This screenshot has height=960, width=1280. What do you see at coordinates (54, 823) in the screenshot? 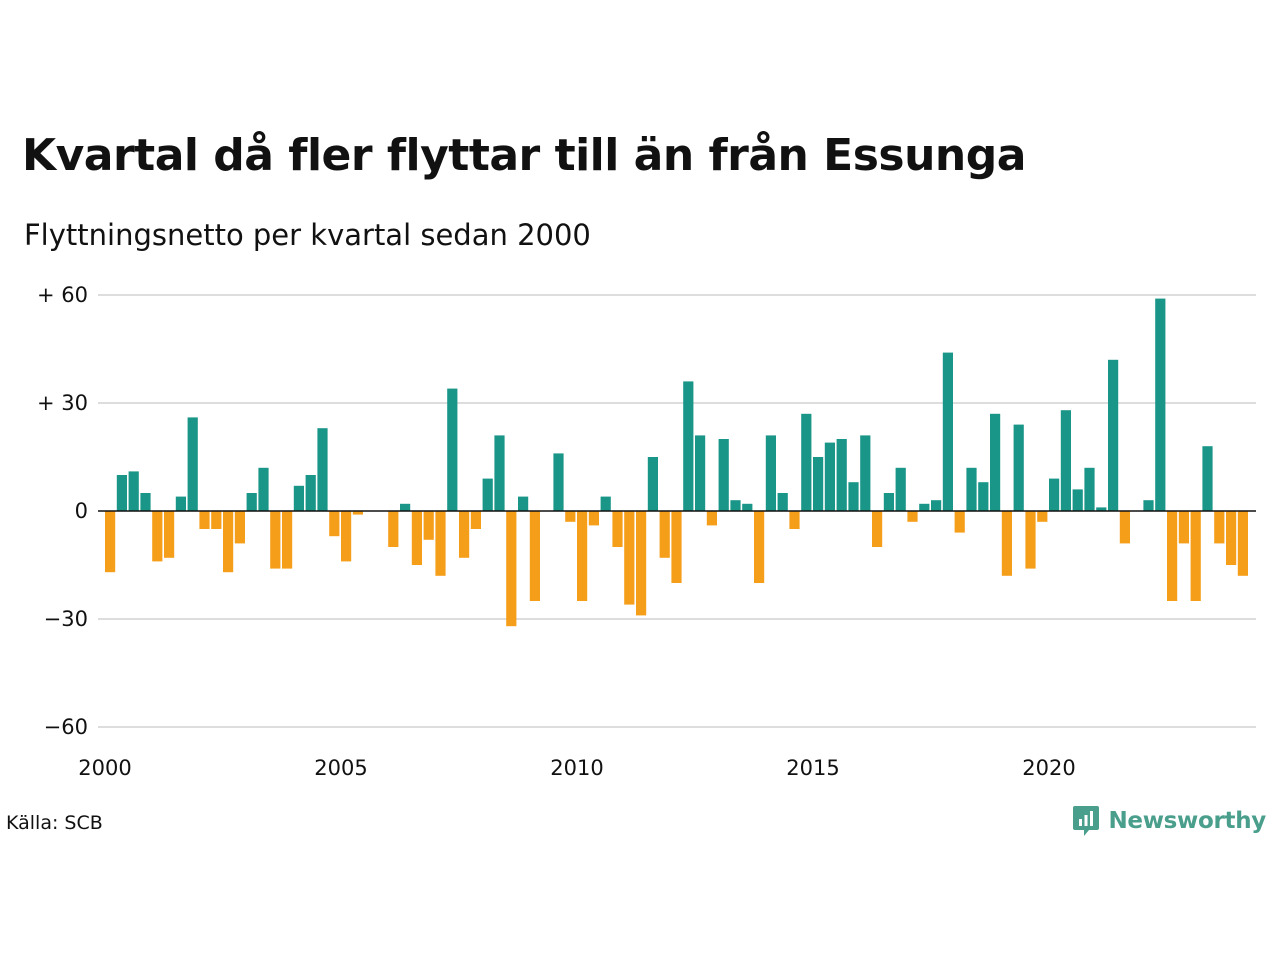
I see `source-note: Källa: SCB` at bounding box center [54, 823].